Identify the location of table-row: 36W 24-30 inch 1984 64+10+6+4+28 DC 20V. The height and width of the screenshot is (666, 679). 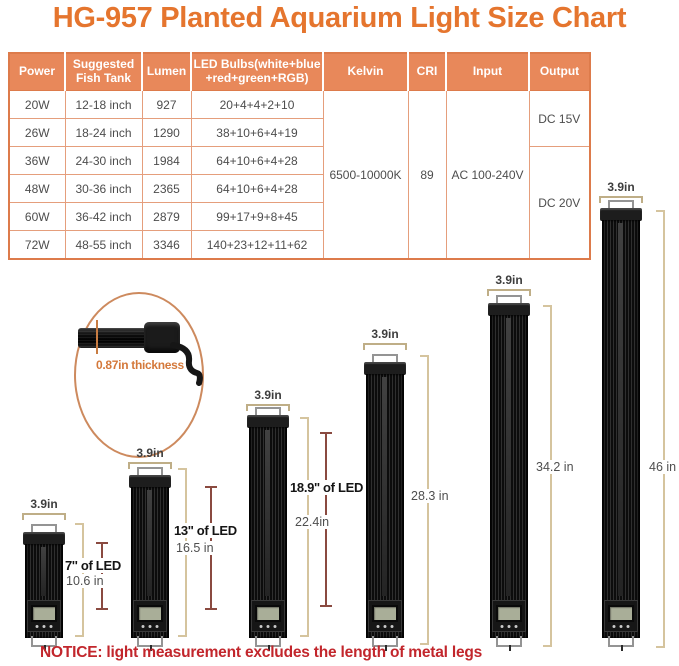
(299, 203).